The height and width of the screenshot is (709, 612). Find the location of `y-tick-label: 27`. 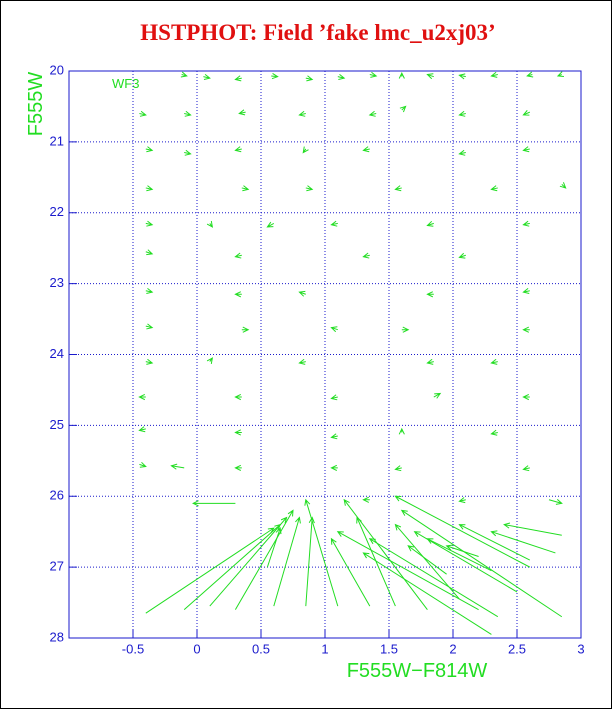

y-tick-label: 27 is located at coordinates (57, 566).